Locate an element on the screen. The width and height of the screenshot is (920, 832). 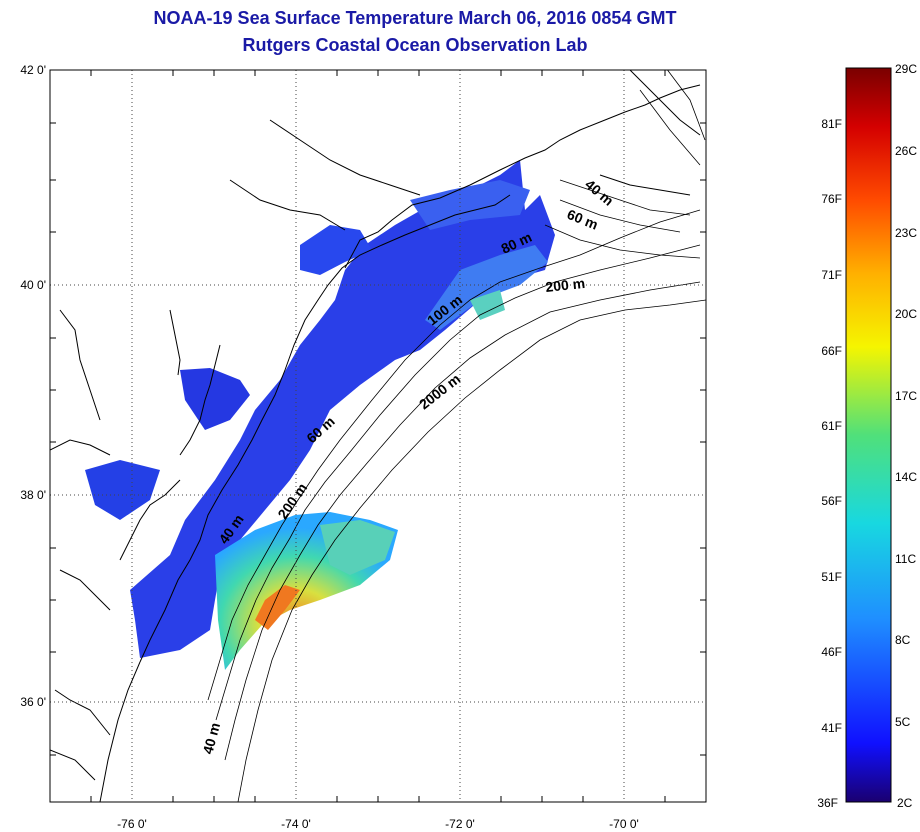
colorbar is located at coordinates (868, 435).